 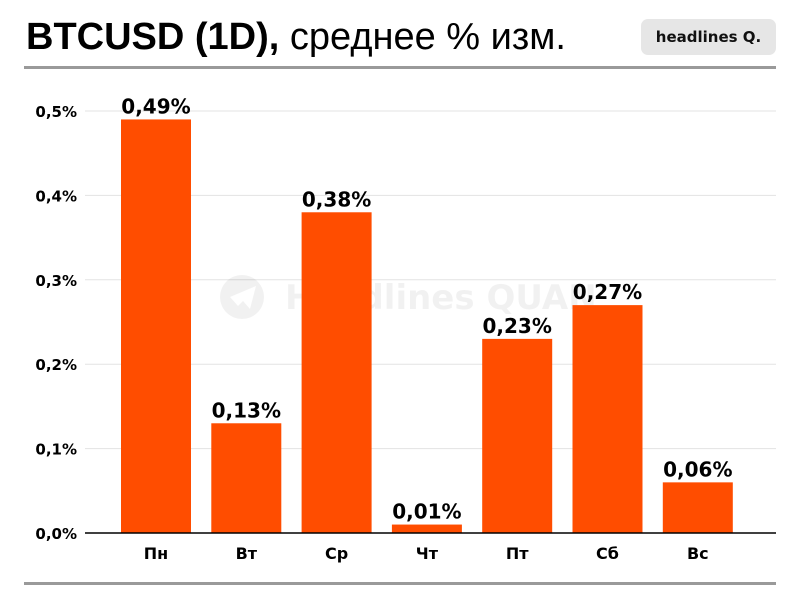 What do you see at coordinates (698, 553) in the screenshot?
I see `x-tick-label: Вс` at bounding box center [698, 553].